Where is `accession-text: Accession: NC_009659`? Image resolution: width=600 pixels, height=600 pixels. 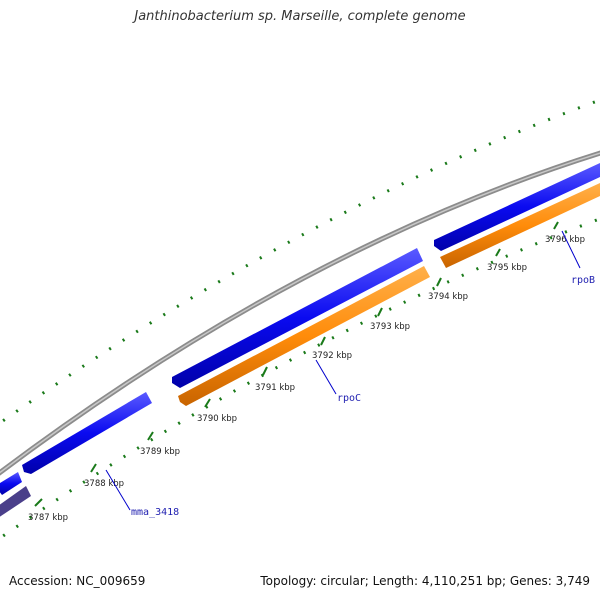 accession-text: Accession: NC_009659 is located at coordinates (77, 581).